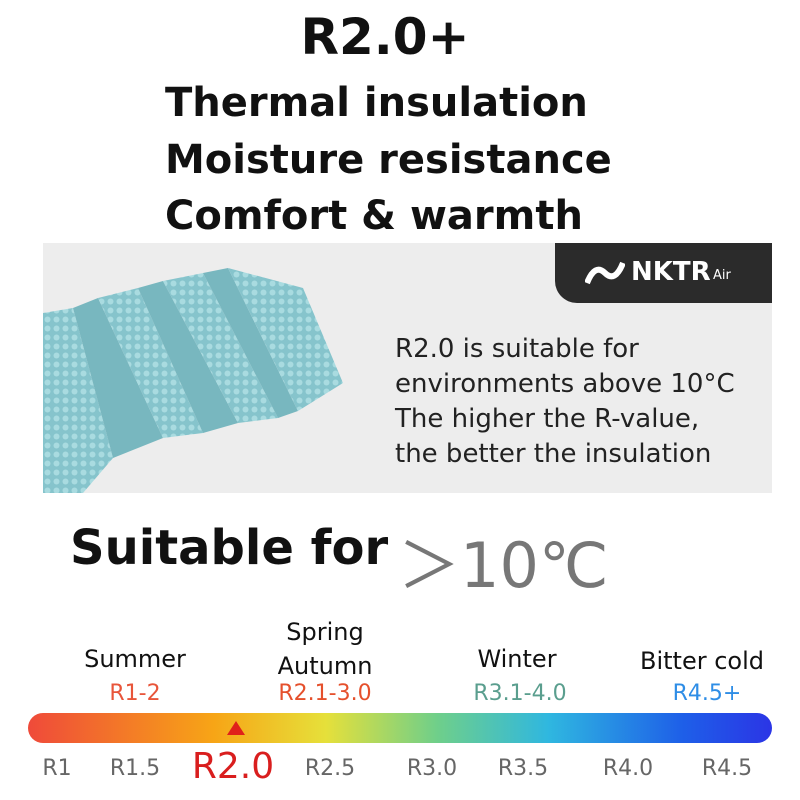 This screenshot has height=800, width=800. Describe the element at coordinates (628, 768) in the screenshot. I see `tick-label: R4.0` at that location.